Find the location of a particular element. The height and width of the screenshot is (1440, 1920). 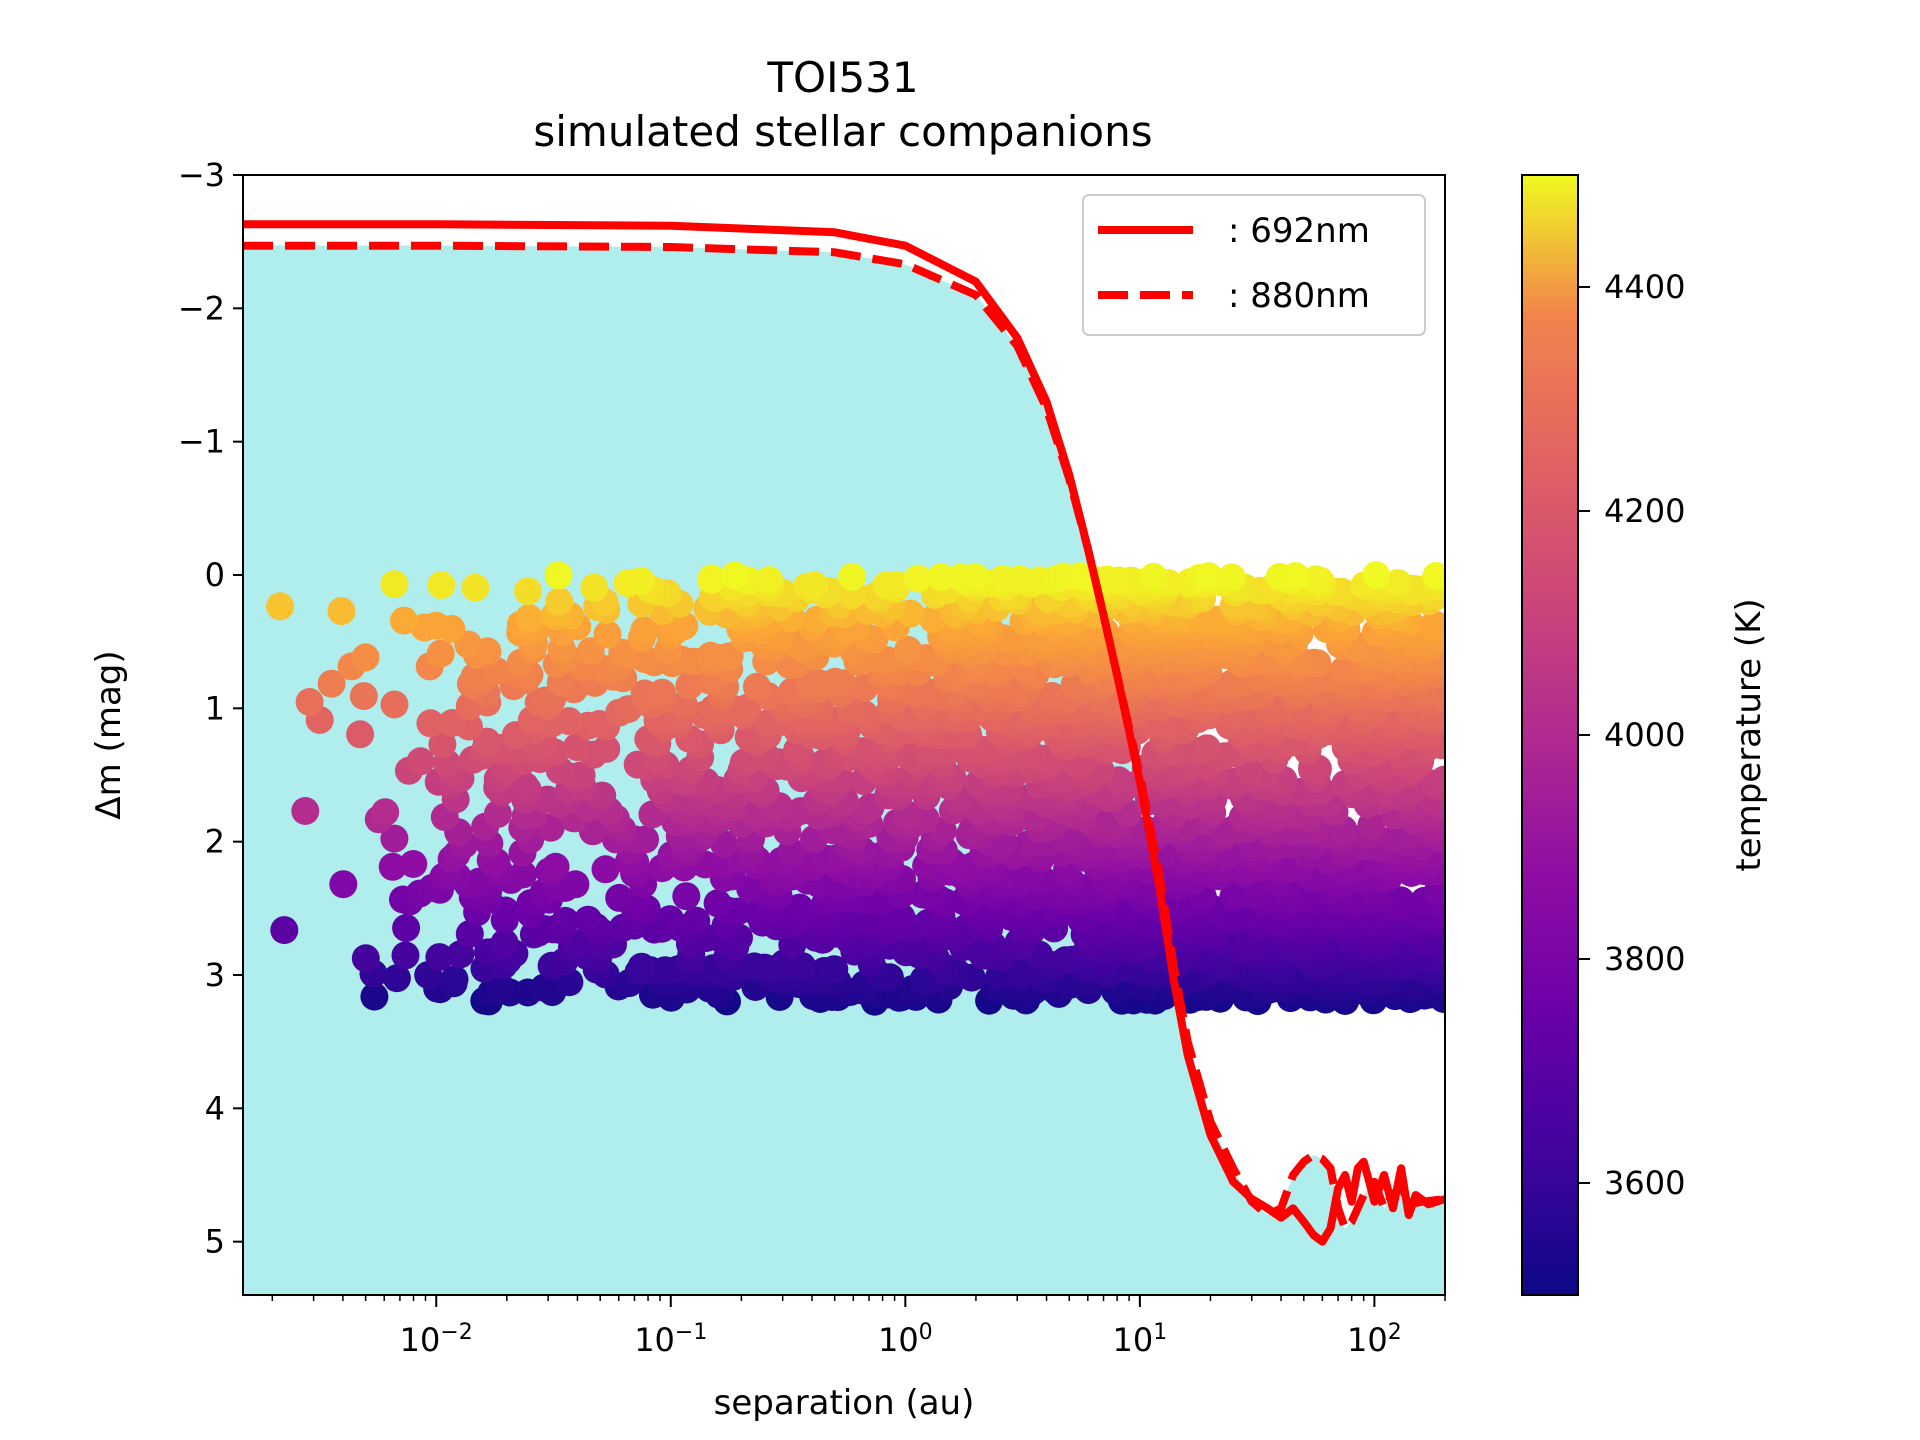

y-tick-label: −2 is located at coordinates (201, 308).